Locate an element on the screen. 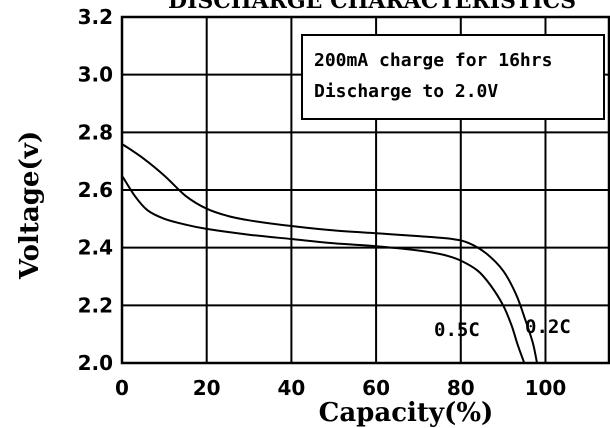 The image size is (610, 428). x-tick-label: 100 is located at coordinates (546, 388).